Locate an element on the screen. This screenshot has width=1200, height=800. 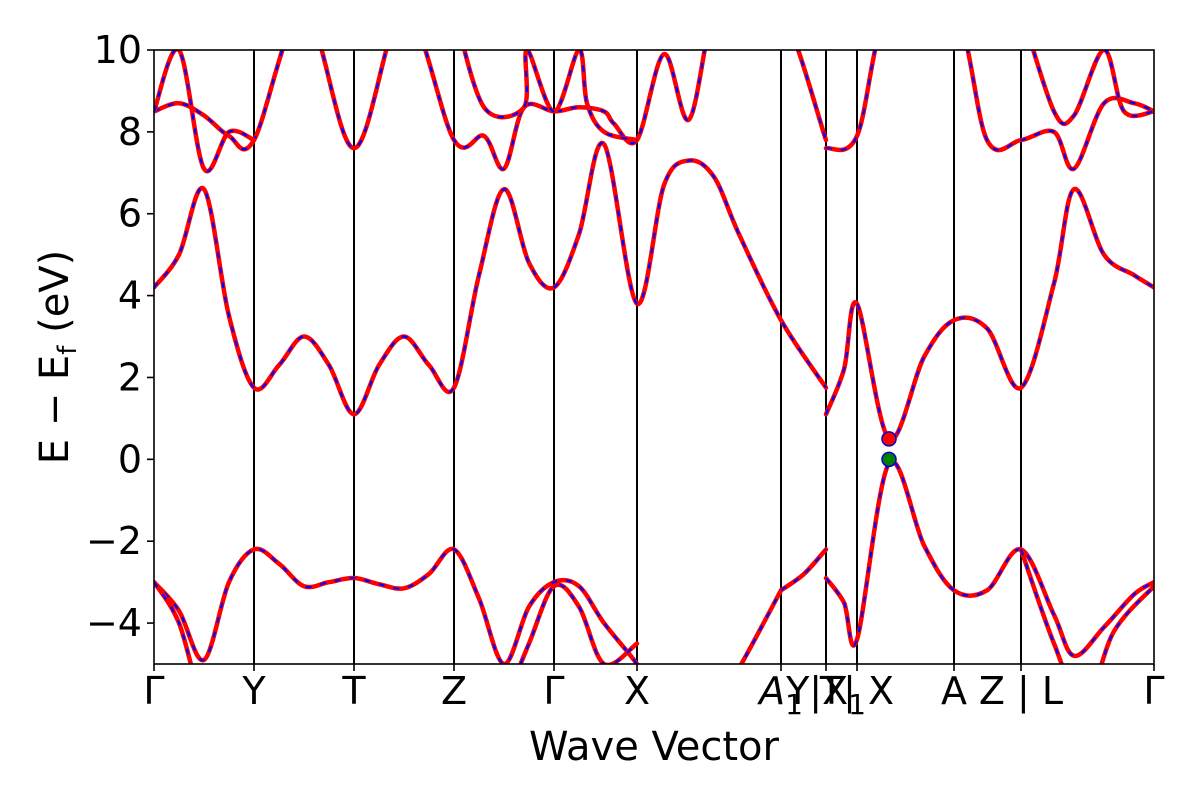
y-tick-label: 10 is located at coordinates (118, 50).